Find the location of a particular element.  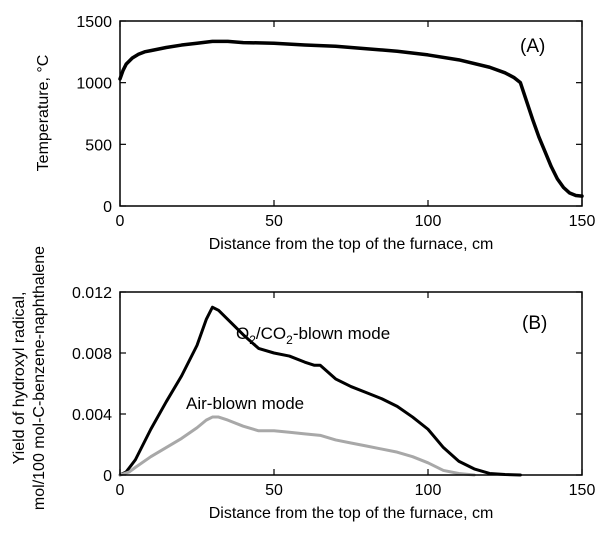

series-label-o2-co2-main: O is located at coordinates (242, 333).